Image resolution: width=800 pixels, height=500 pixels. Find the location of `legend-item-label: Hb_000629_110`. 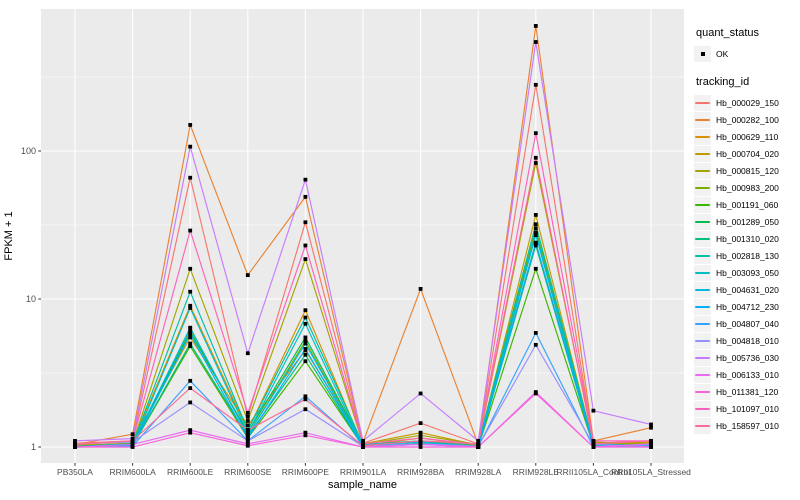

legend-item-label: Hb_000629_110 is located at coordinates (747, 136).